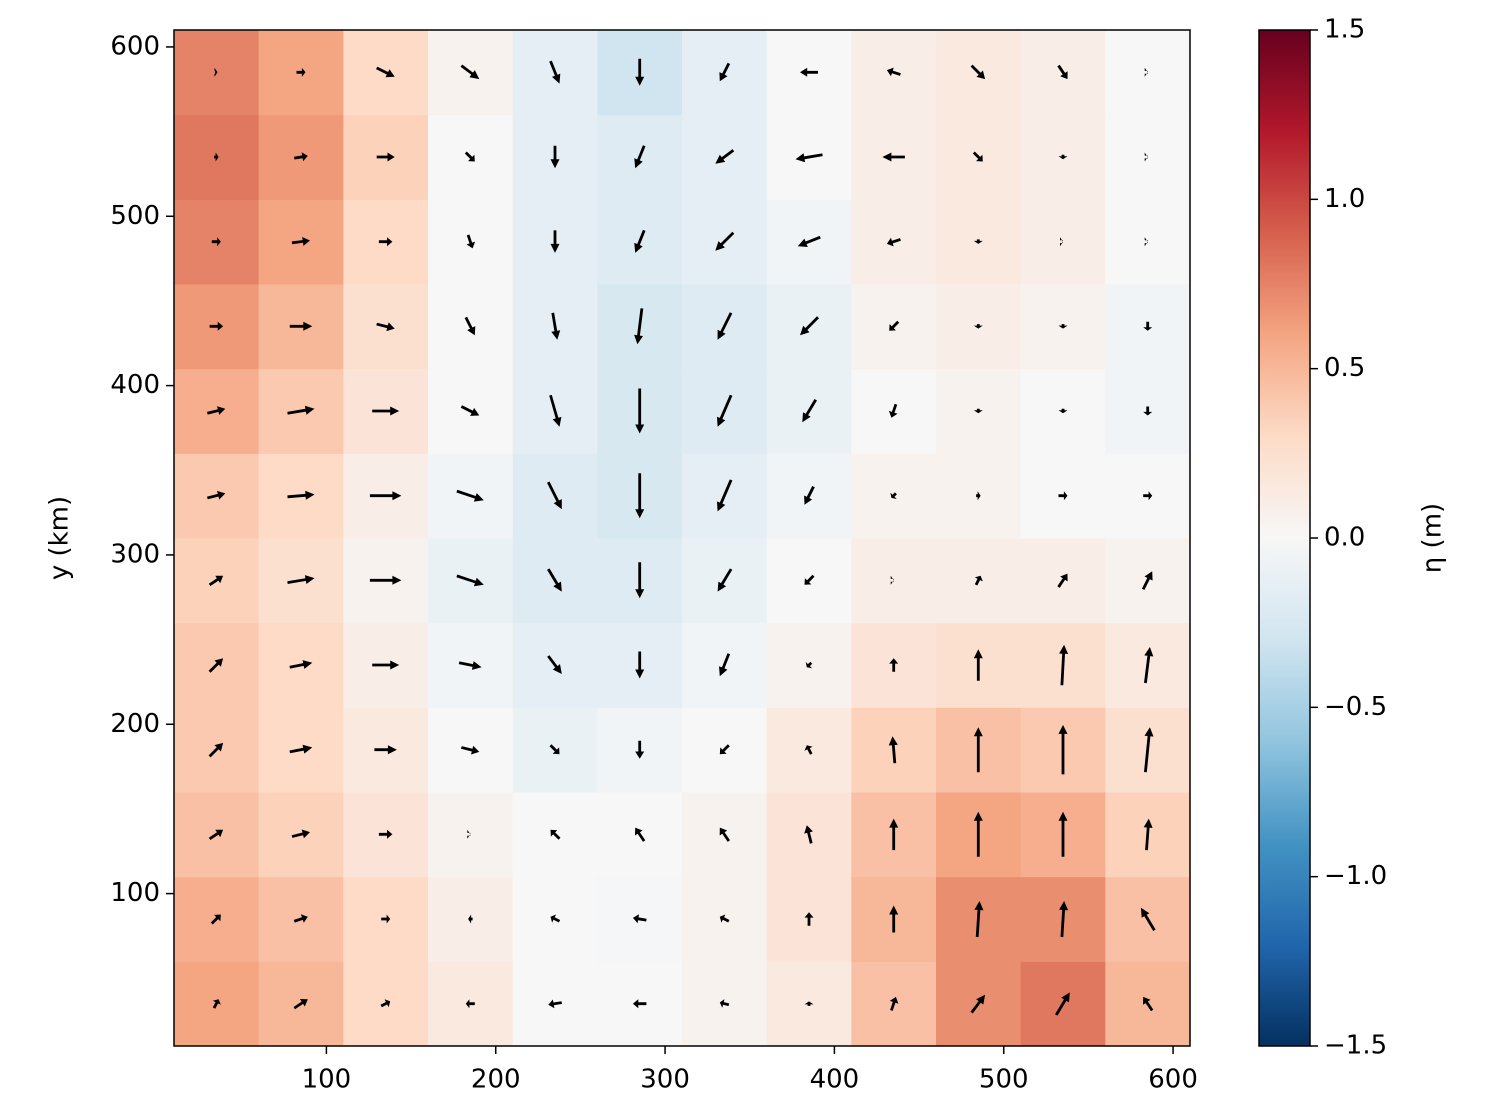 This screenshot has width=1486, height=1118. Describe the element at coordinates (135, 46) in the screenshot. I see `y-tick-label: 600` at that location.